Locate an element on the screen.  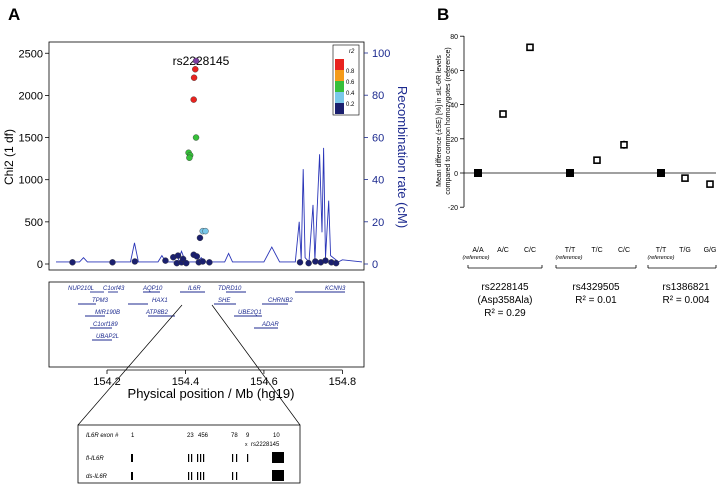
genotype-label: T/C is located at coordinates (596, 250).